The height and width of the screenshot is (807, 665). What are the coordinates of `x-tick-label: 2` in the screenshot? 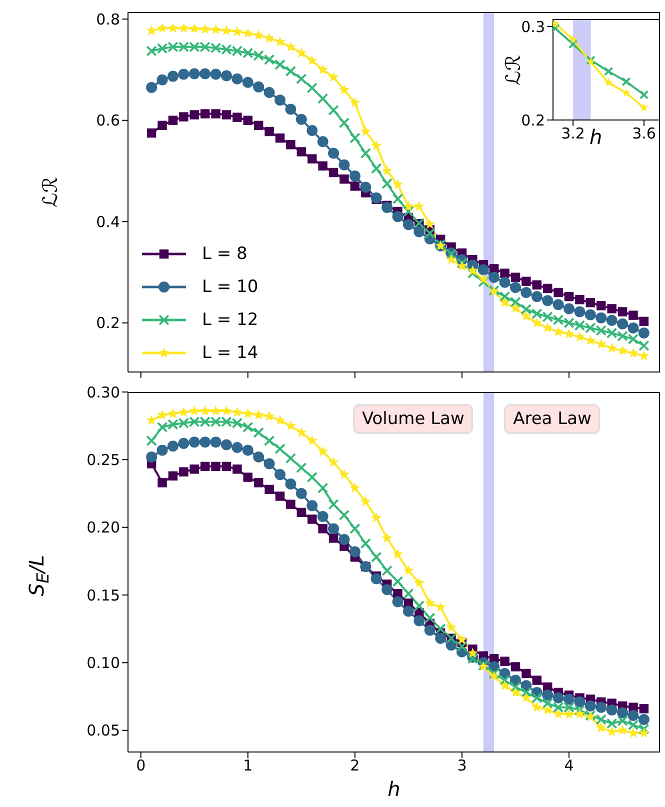 It's located at (355, 765).